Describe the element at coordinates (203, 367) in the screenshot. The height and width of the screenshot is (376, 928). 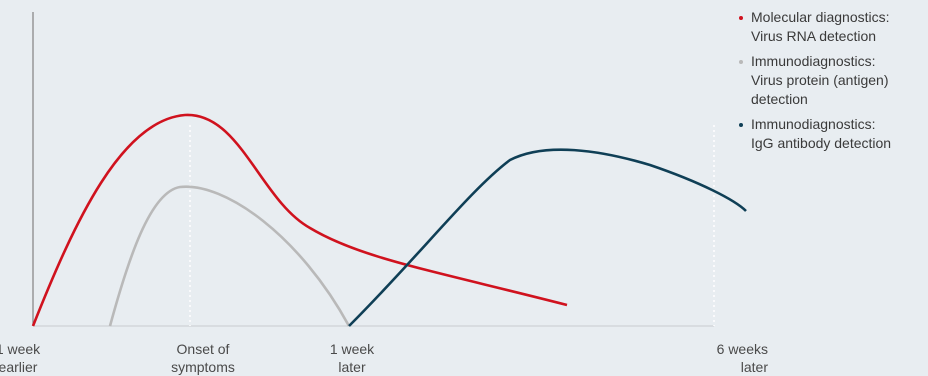
I see `x-tick-line2: symptoms` at that location.